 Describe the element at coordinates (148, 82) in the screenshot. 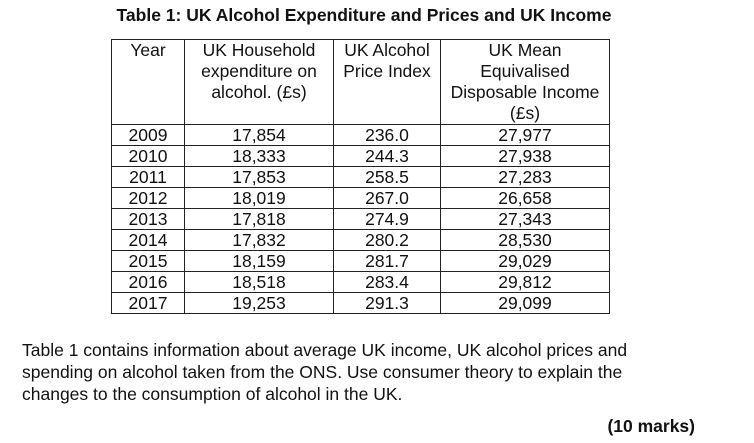

I see `header-year: Year` at that location.